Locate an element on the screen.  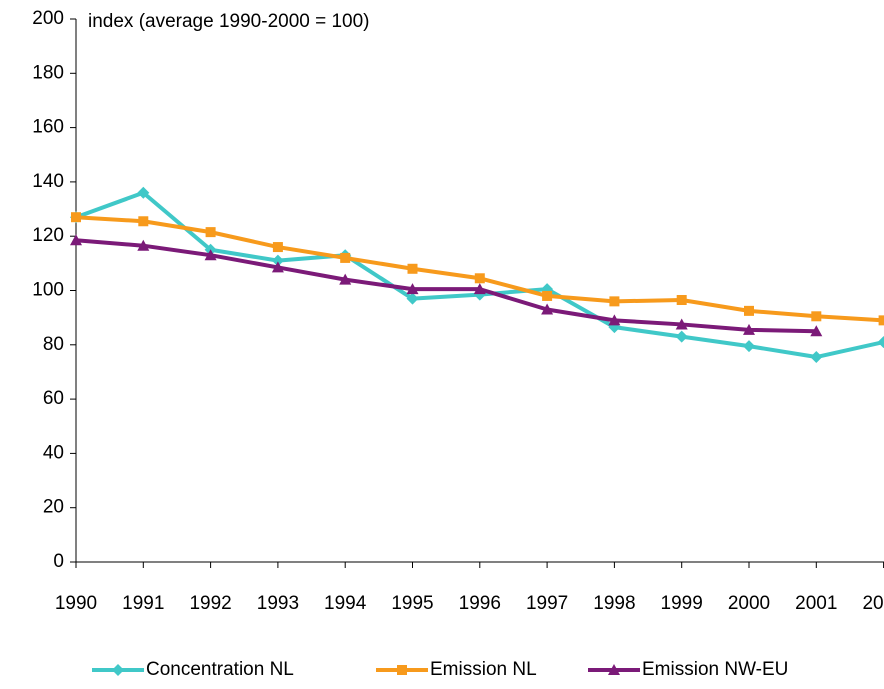
x-tick-label: 1997 is located at coordinates (547, 603).